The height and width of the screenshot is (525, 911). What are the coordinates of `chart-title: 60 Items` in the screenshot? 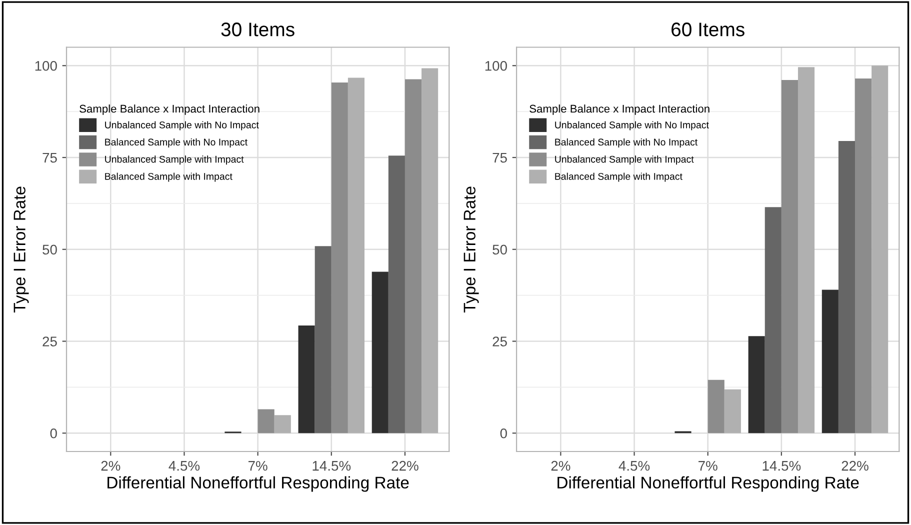 It's located at (708, 29).